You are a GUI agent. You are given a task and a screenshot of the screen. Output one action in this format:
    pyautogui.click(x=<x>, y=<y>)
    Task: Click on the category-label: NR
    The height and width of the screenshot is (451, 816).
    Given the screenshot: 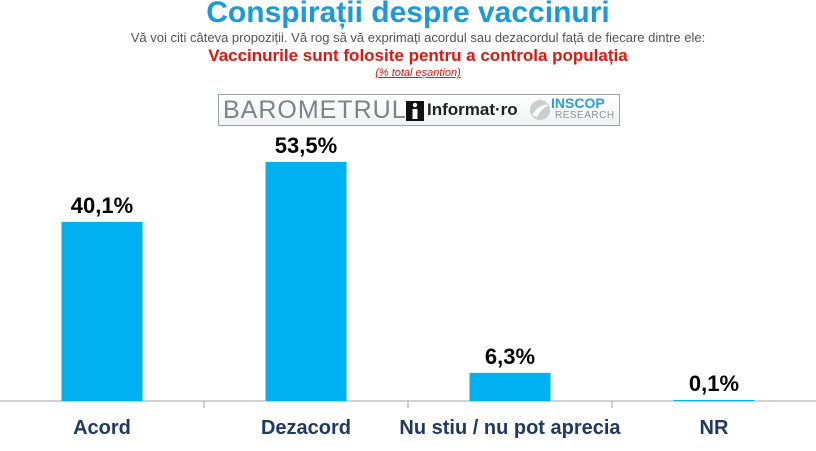 What is the action you would take?
    pyautogui.click(x=714, y=428)
    